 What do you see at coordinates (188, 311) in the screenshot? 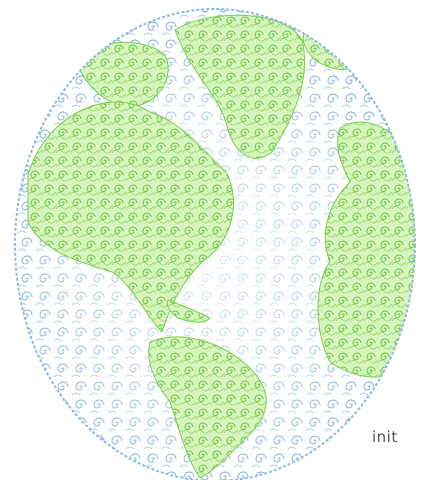
I see `island` at bounding box center [188, 311].